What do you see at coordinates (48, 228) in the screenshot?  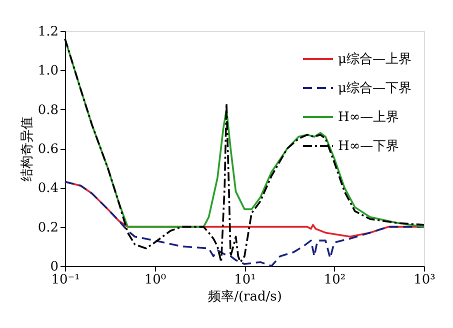 I see `y-tick-label: 0.2` at bounding box center [48, 228].